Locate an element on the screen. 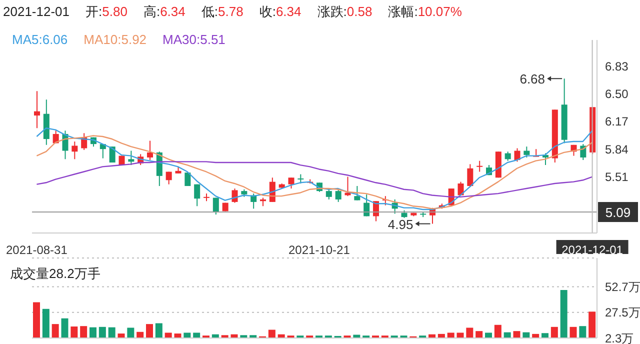 This screenshot has width=640, height=344. y-tick-label: 6.17 is located at coordinates (617, 121).